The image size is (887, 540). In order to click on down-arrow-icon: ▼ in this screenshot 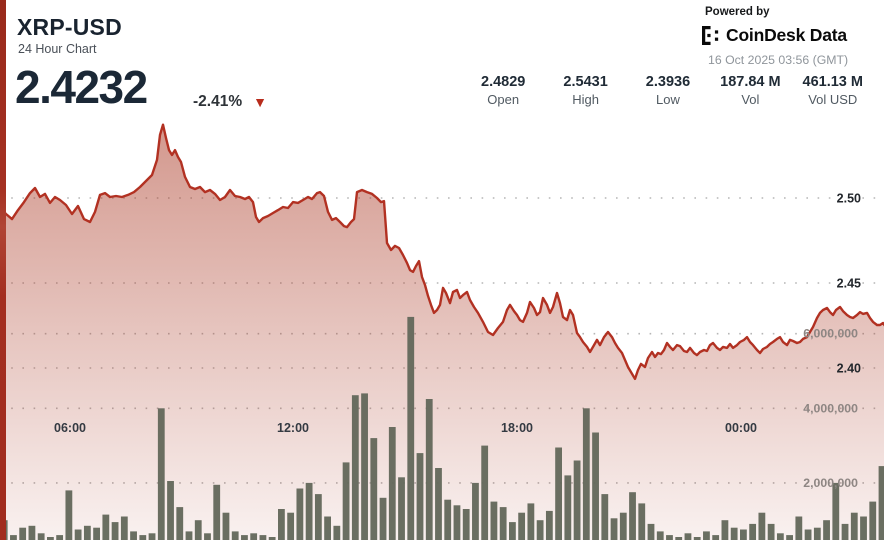, I will do `click(260, 102)`.